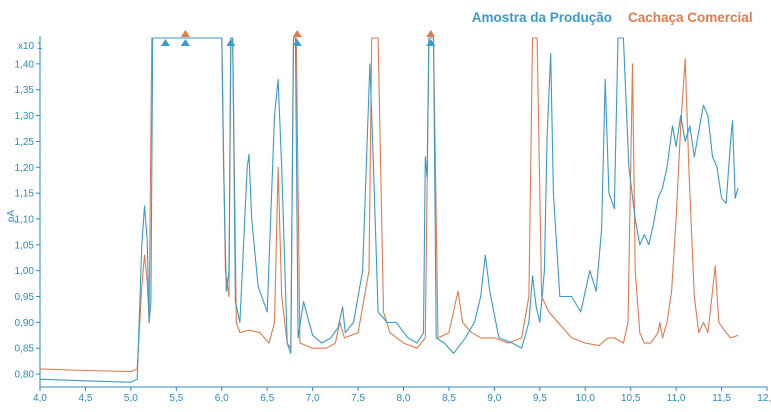  I want to click on legend-item-amostra: Amostra da Produção, so click(542, 17).